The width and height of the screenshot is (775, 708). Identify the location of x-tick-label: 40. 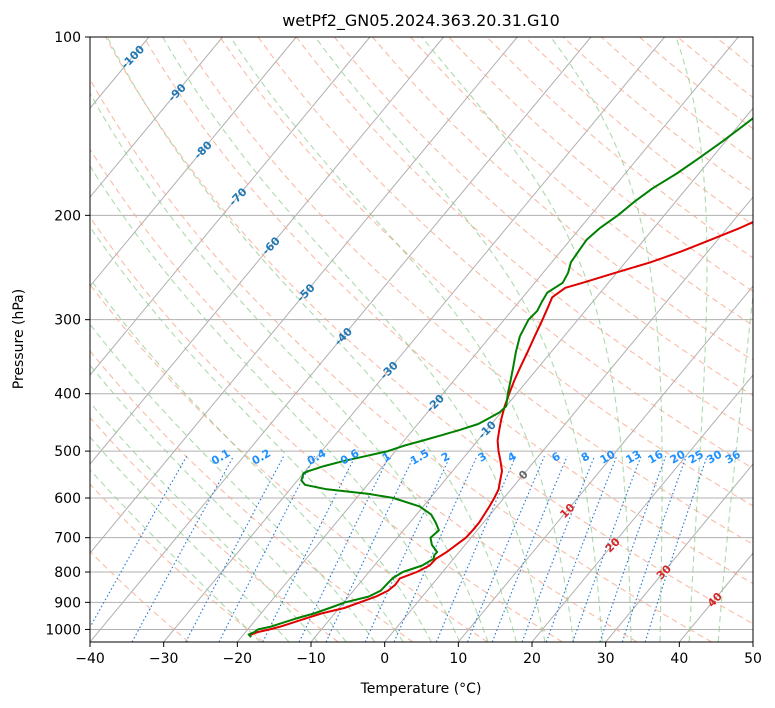
(679, 659).